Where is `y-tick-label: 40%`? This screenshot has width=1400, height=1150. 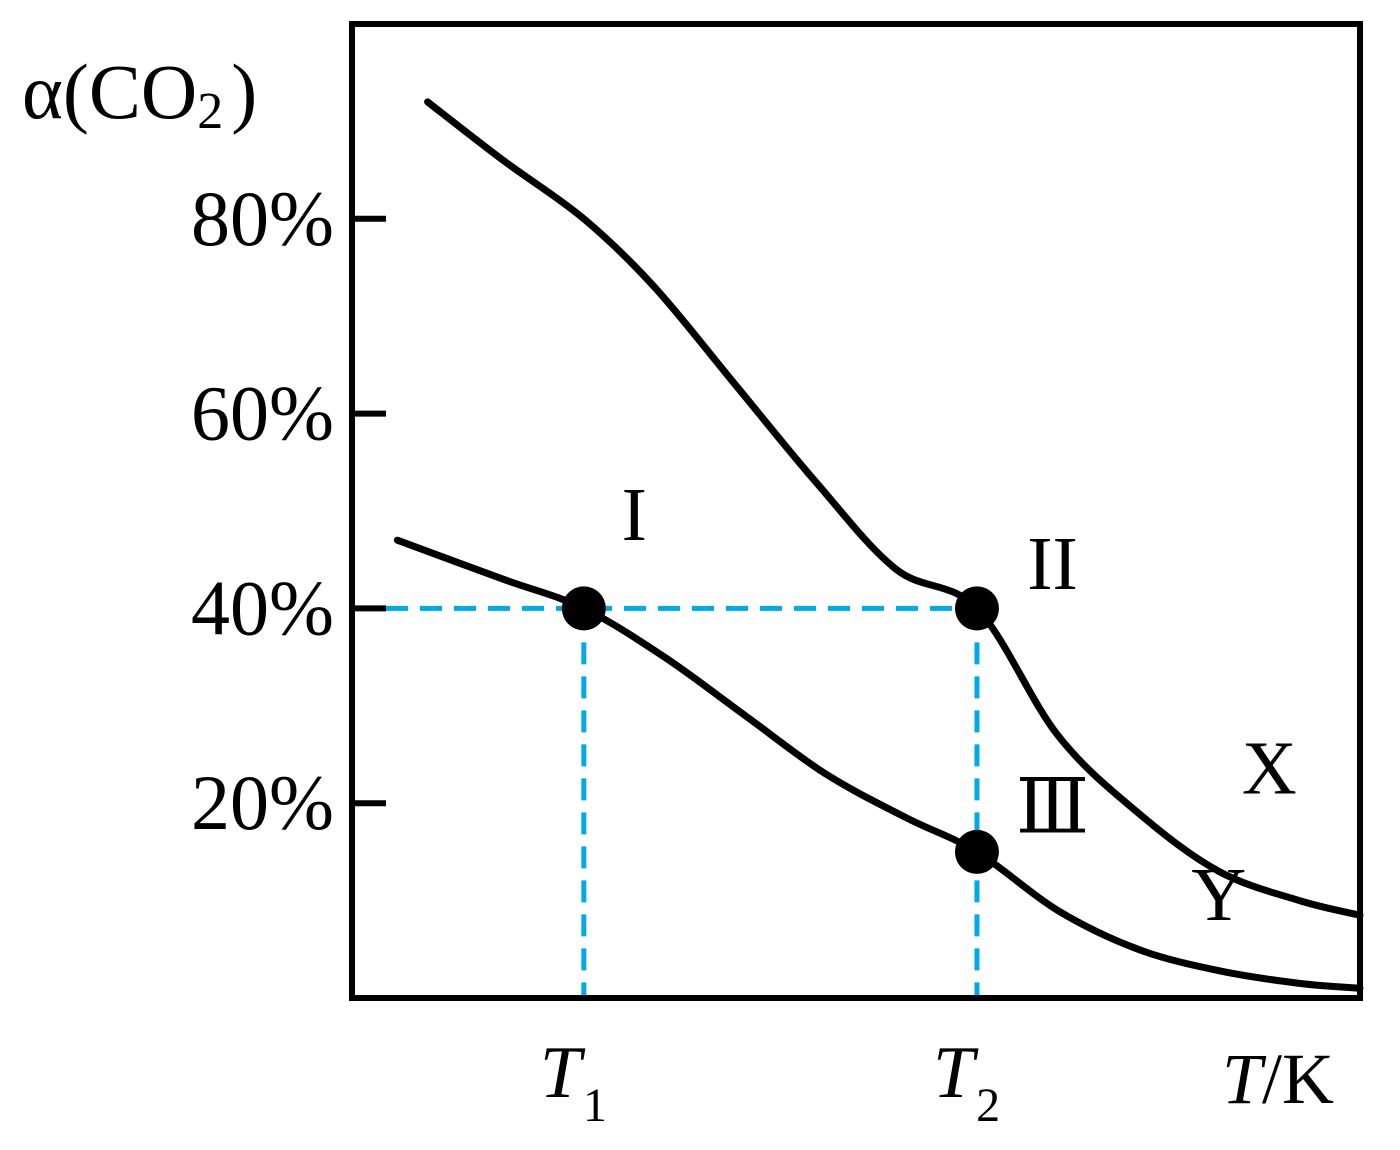
y-tick-label: 40% is located at coordinates (262, 607).